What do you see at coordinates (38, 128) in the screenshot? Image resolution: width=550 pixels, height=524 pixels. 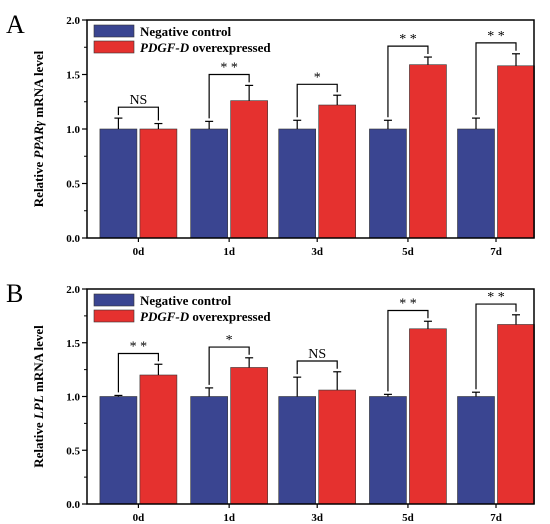 I see `y-axis-label: Relative PPARγ mRNA level` at bounding box center [38, 128].